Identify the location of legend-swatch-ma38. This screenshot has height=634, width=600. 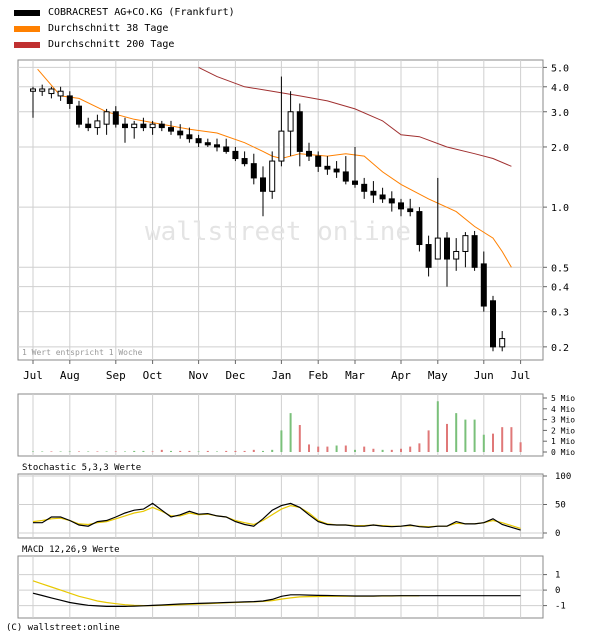
(27, 29).